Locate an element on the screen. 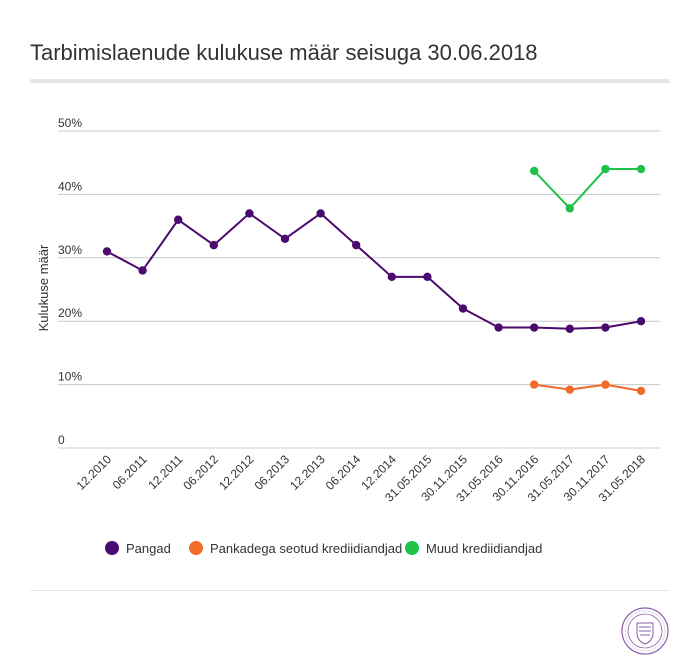  y-tick-labels: 0 10% 20% 30% 40% 50% is located at coordinates (70, 281).